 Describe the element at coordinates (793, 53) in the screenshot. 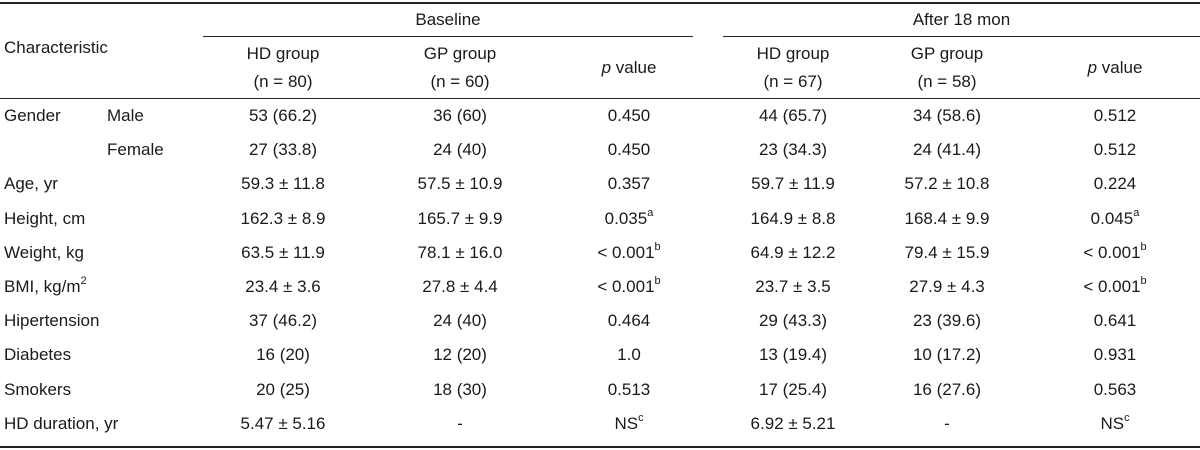

I see `header-after-hd-group: HD group` at that location.